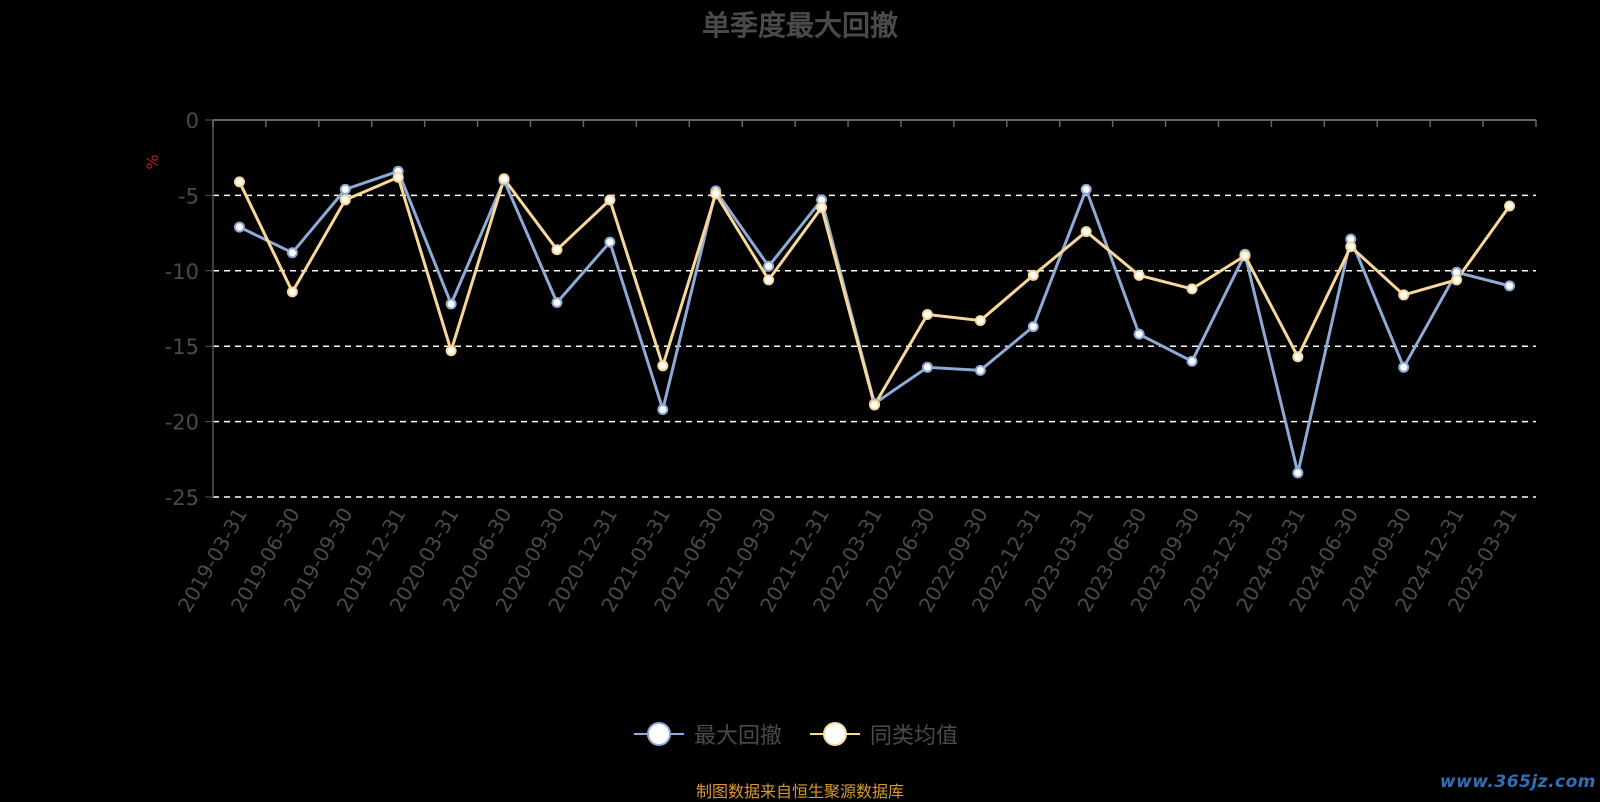 The image size is (1600, 802). What do you see at coordinates (914, 736) in the screenshot?
I see `legend-label-peer-average: 同类均值` at bounding box center [914, 736].